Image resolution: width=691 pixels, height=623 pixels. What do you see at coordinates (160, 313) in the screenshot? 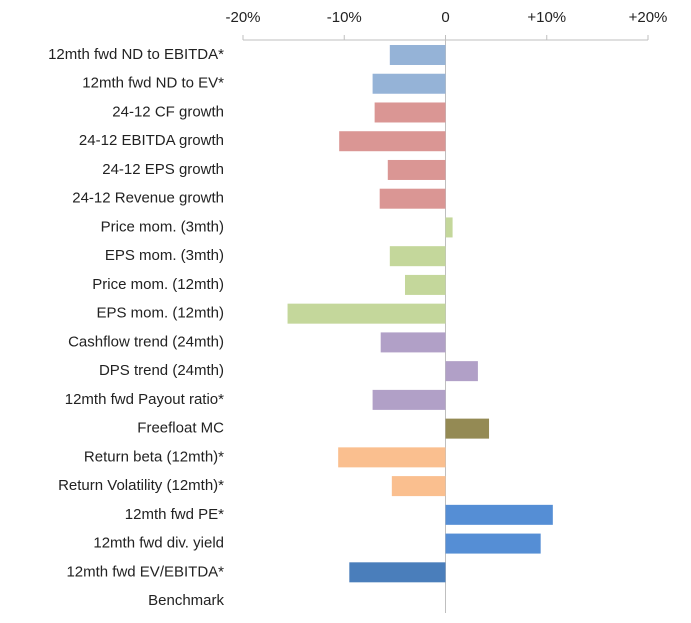
I see `y-tick-label: EPS mom. (12mth)` at bounding box center [160, 313].